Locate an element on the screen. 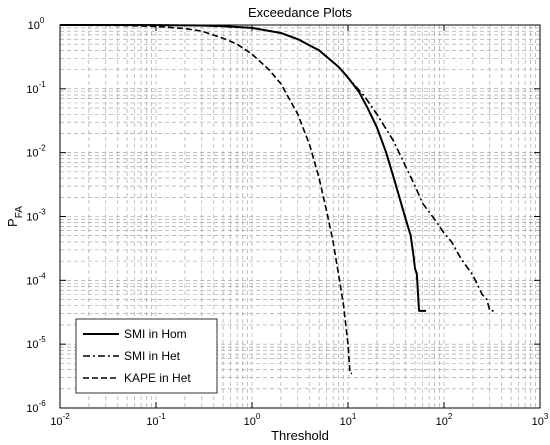  y-tick-label: 10⁻¹ is located at coordinates (36, 88).